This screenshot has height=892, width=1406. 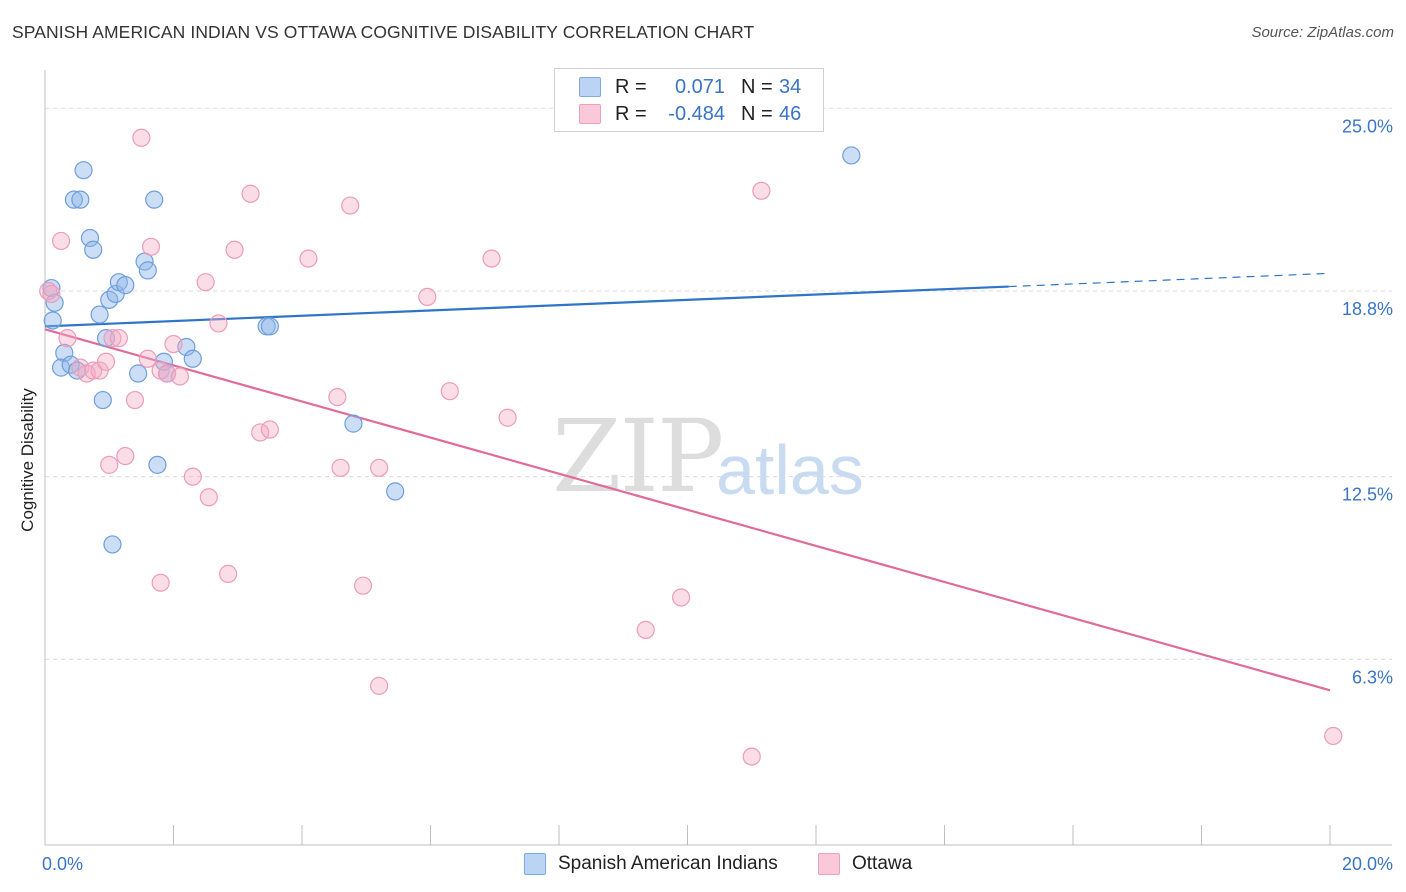 What do you see at coordinates (1169, 280) in the screenshot?
I see `spanish-american-indians-trend-extension` at bounding box center [1169, 280].